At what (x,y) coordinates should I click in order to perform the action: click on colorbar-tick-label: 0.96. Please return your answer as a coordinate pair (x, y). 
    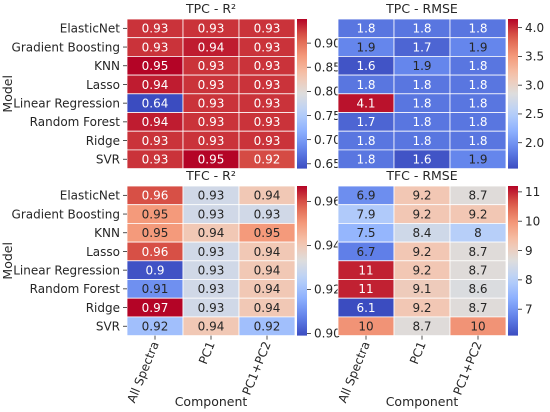
    Looking at the image, I should click on (327, 202).